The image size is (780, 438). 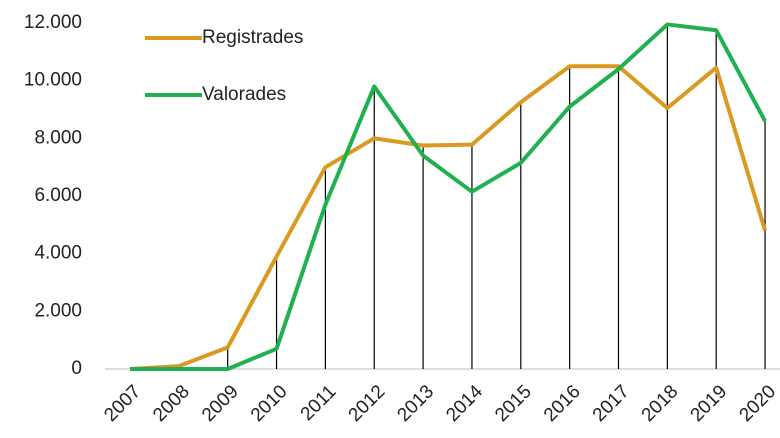 What do you see at coordinates (58, 310) in the screenshot?
I see `y-tick-label: 2.000` at bounding box center [58, 310].